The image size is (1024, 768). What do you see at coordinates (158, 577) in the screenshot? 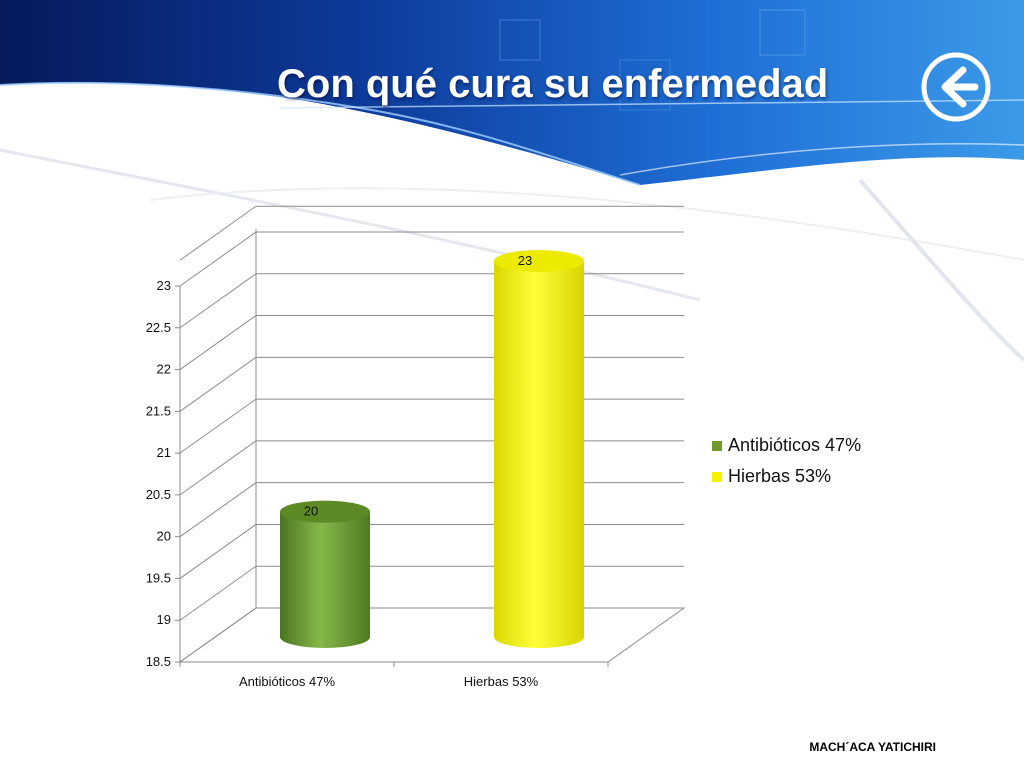
I see `y-tick-label: 19.5` at bounding box center [158, 577].